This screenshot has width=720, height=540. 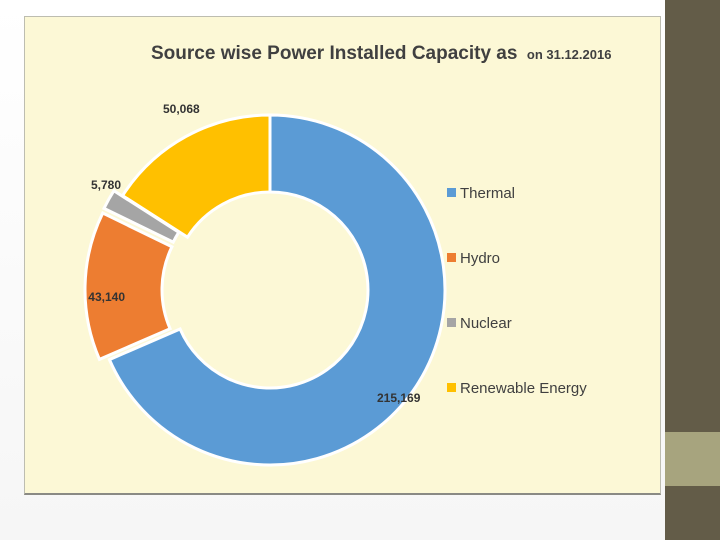 What do you see at coordinates (517, 291) in the screenshot?
I see `legend: Thermal Hydro Nuclear Renewable Energy` at bounding box center [517, 291].